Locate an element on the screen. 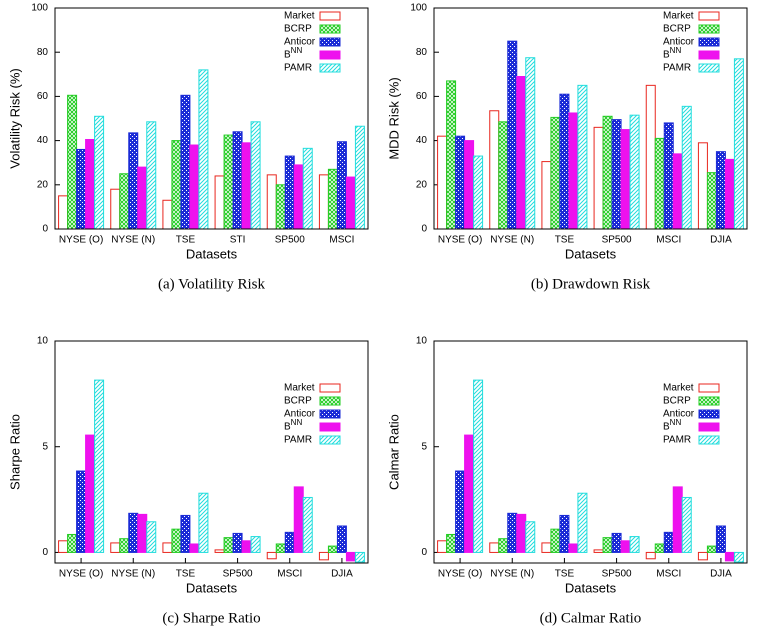 The width and height of the screenshot is (758, 636). y-tick-label: 100 is located at coordinates (418, 8).